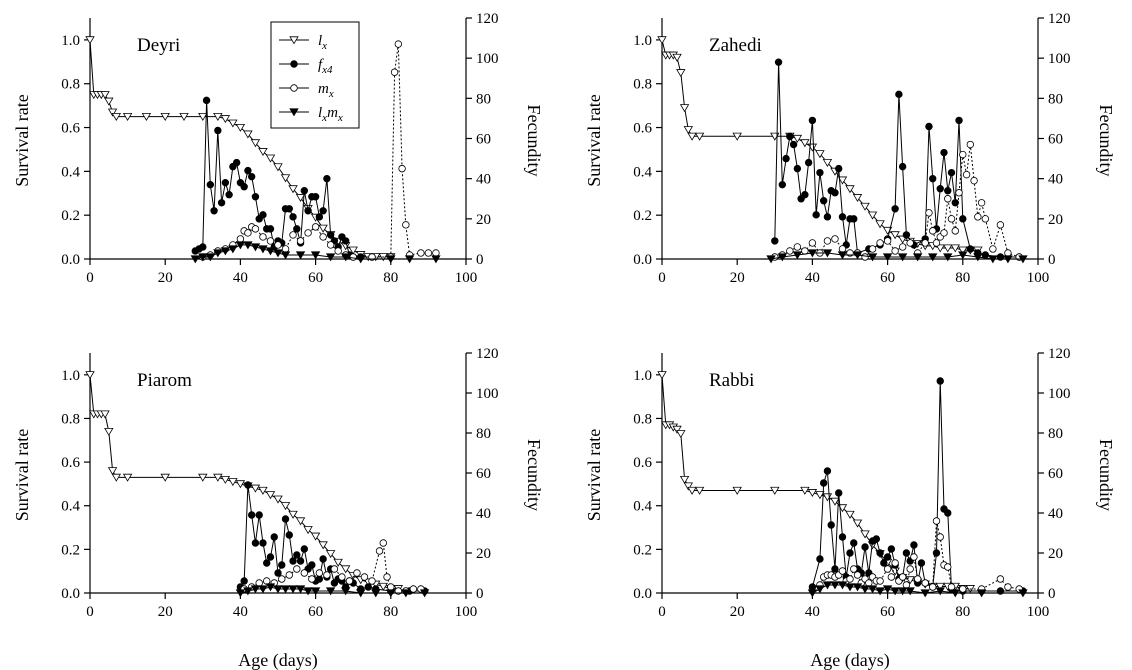 The image size is (1132, 670). I want to click on x-tick-label: 100, so click(1038, 612).